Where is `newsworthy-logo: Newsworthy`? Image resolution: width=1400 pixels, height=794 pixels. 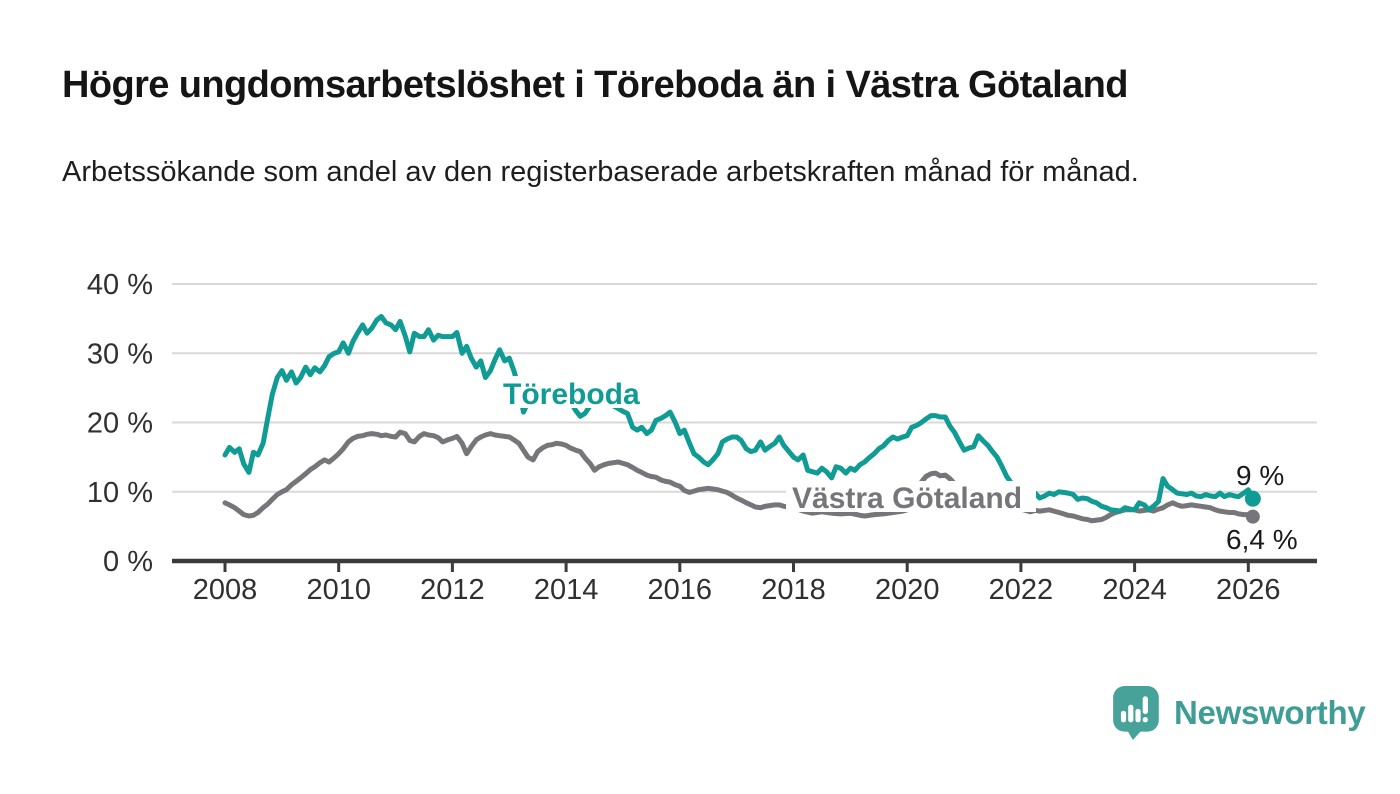
newsworthy-logo: Newsworthy is located at coordinates (1239, 713).